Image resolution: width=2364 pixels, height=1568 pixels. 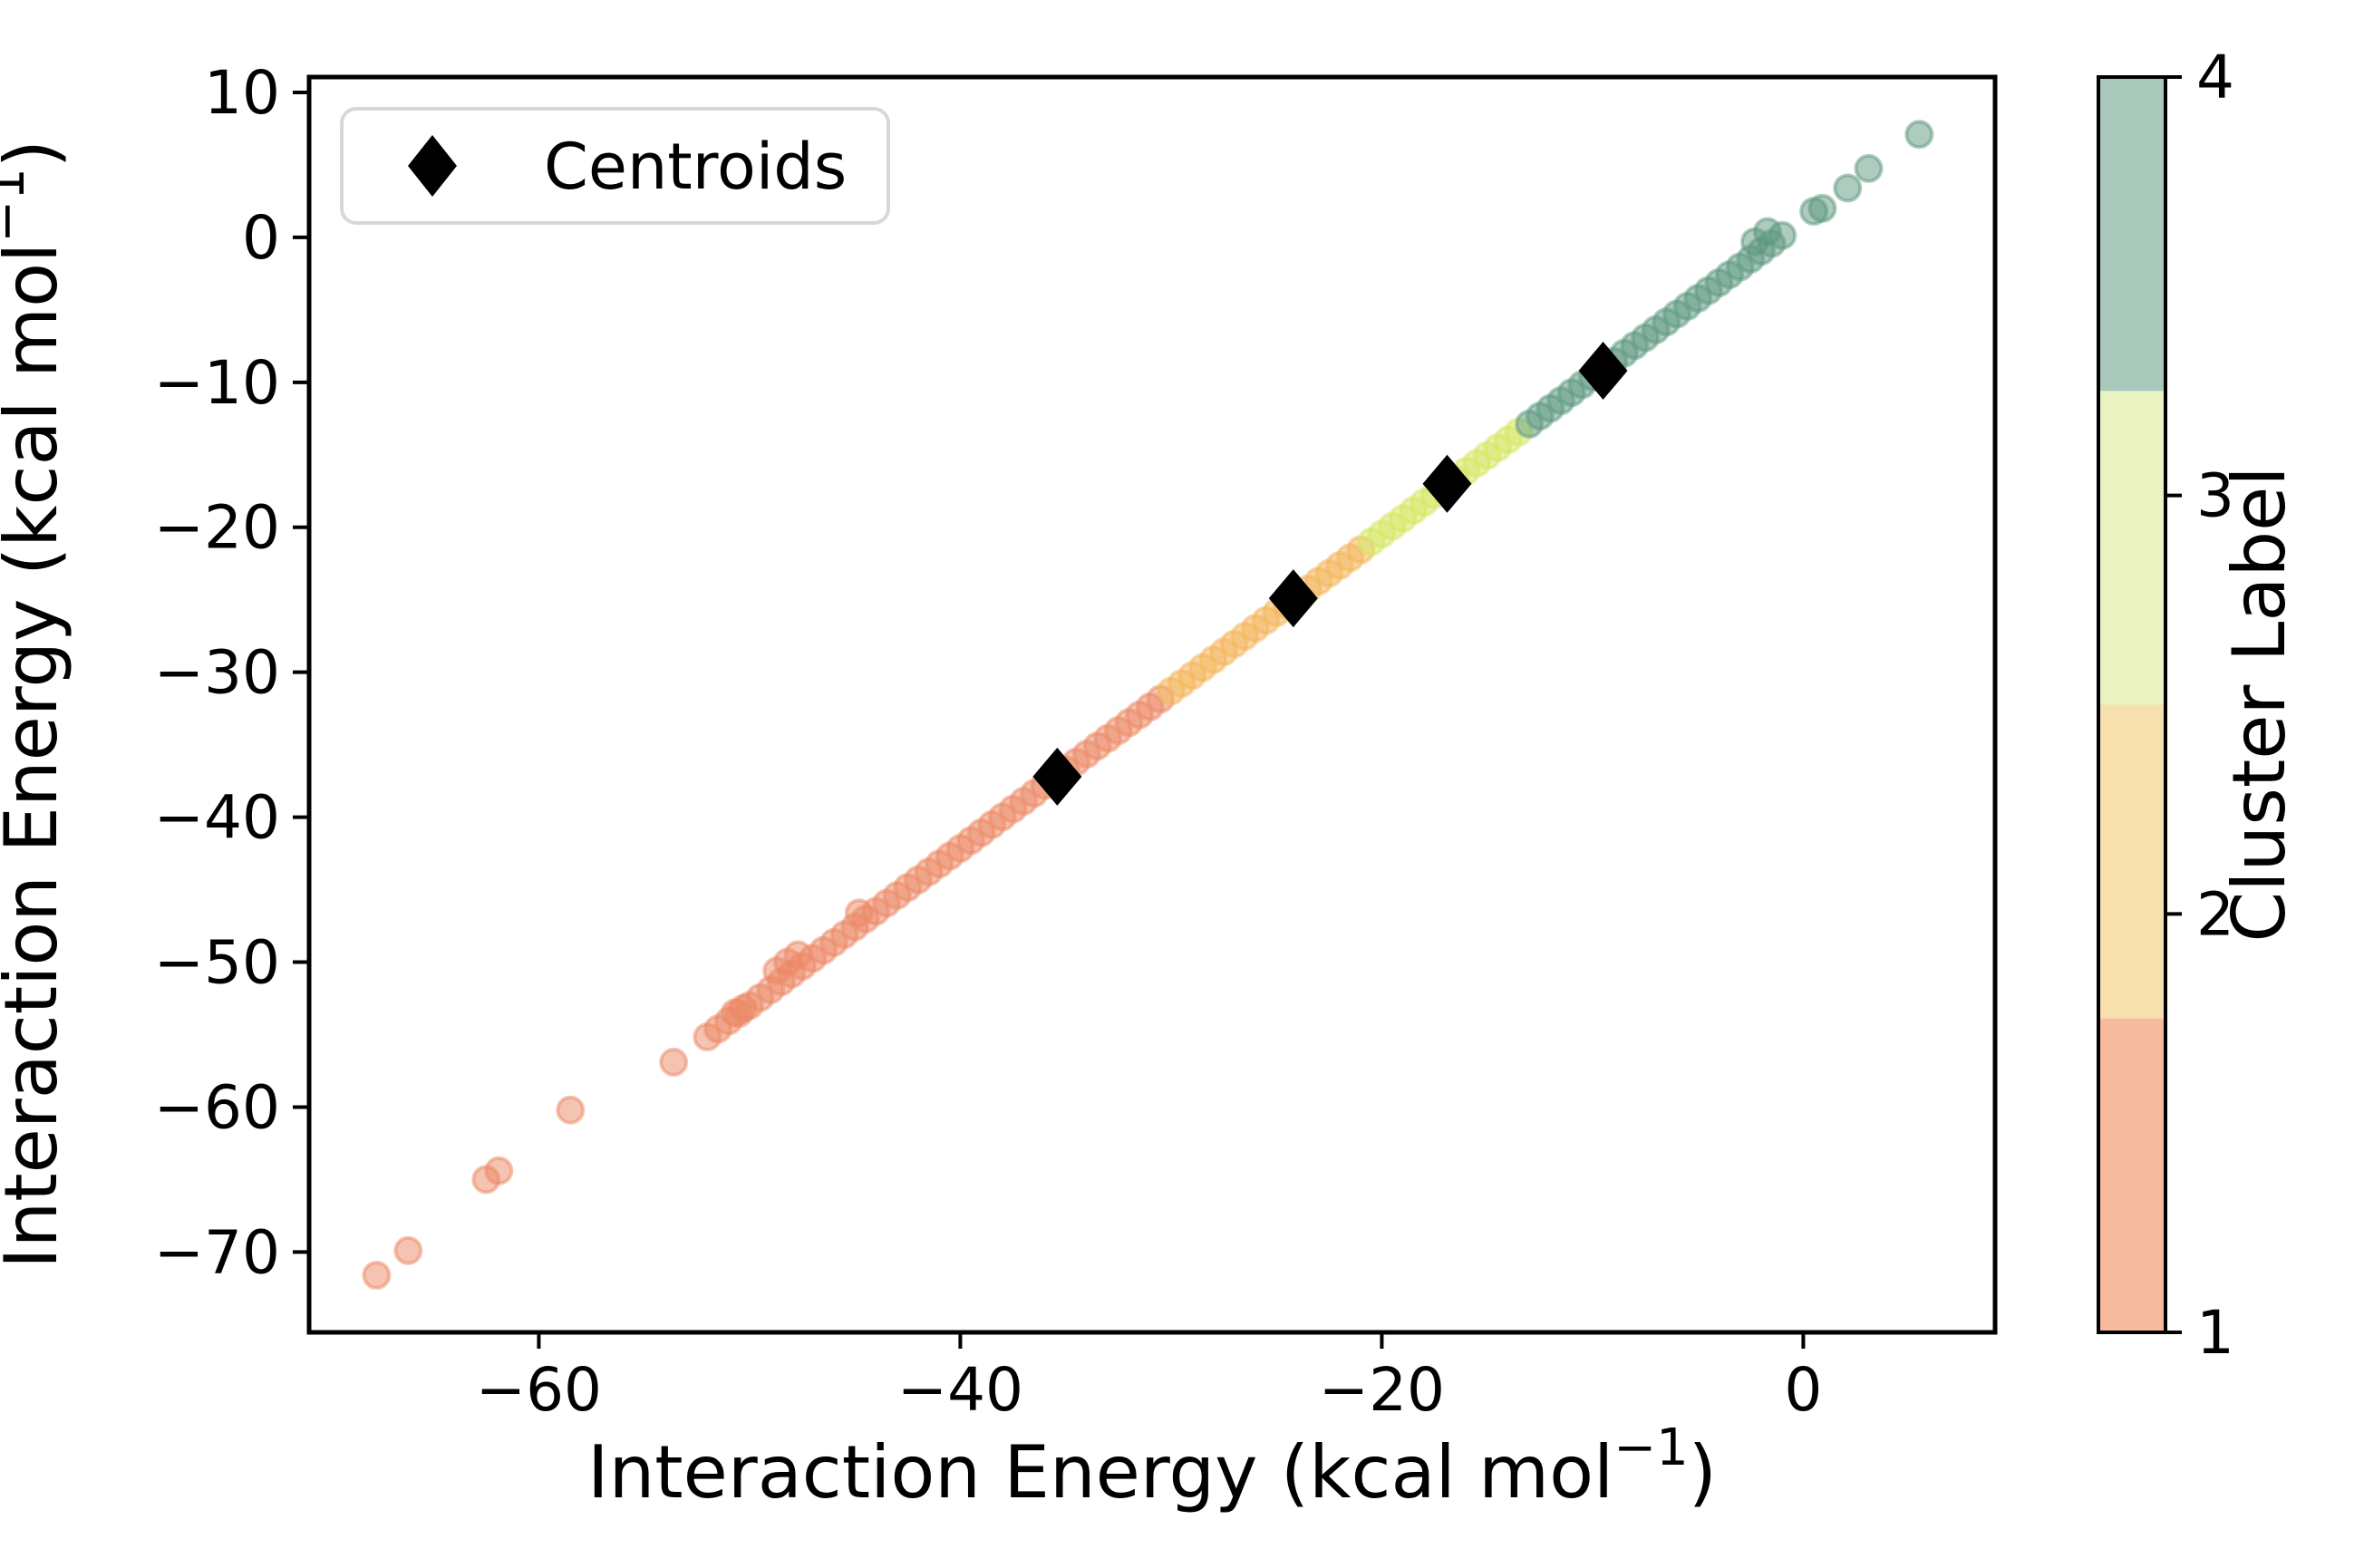 I want to click on y-tick-label: 0, so click(x=261, y=238).